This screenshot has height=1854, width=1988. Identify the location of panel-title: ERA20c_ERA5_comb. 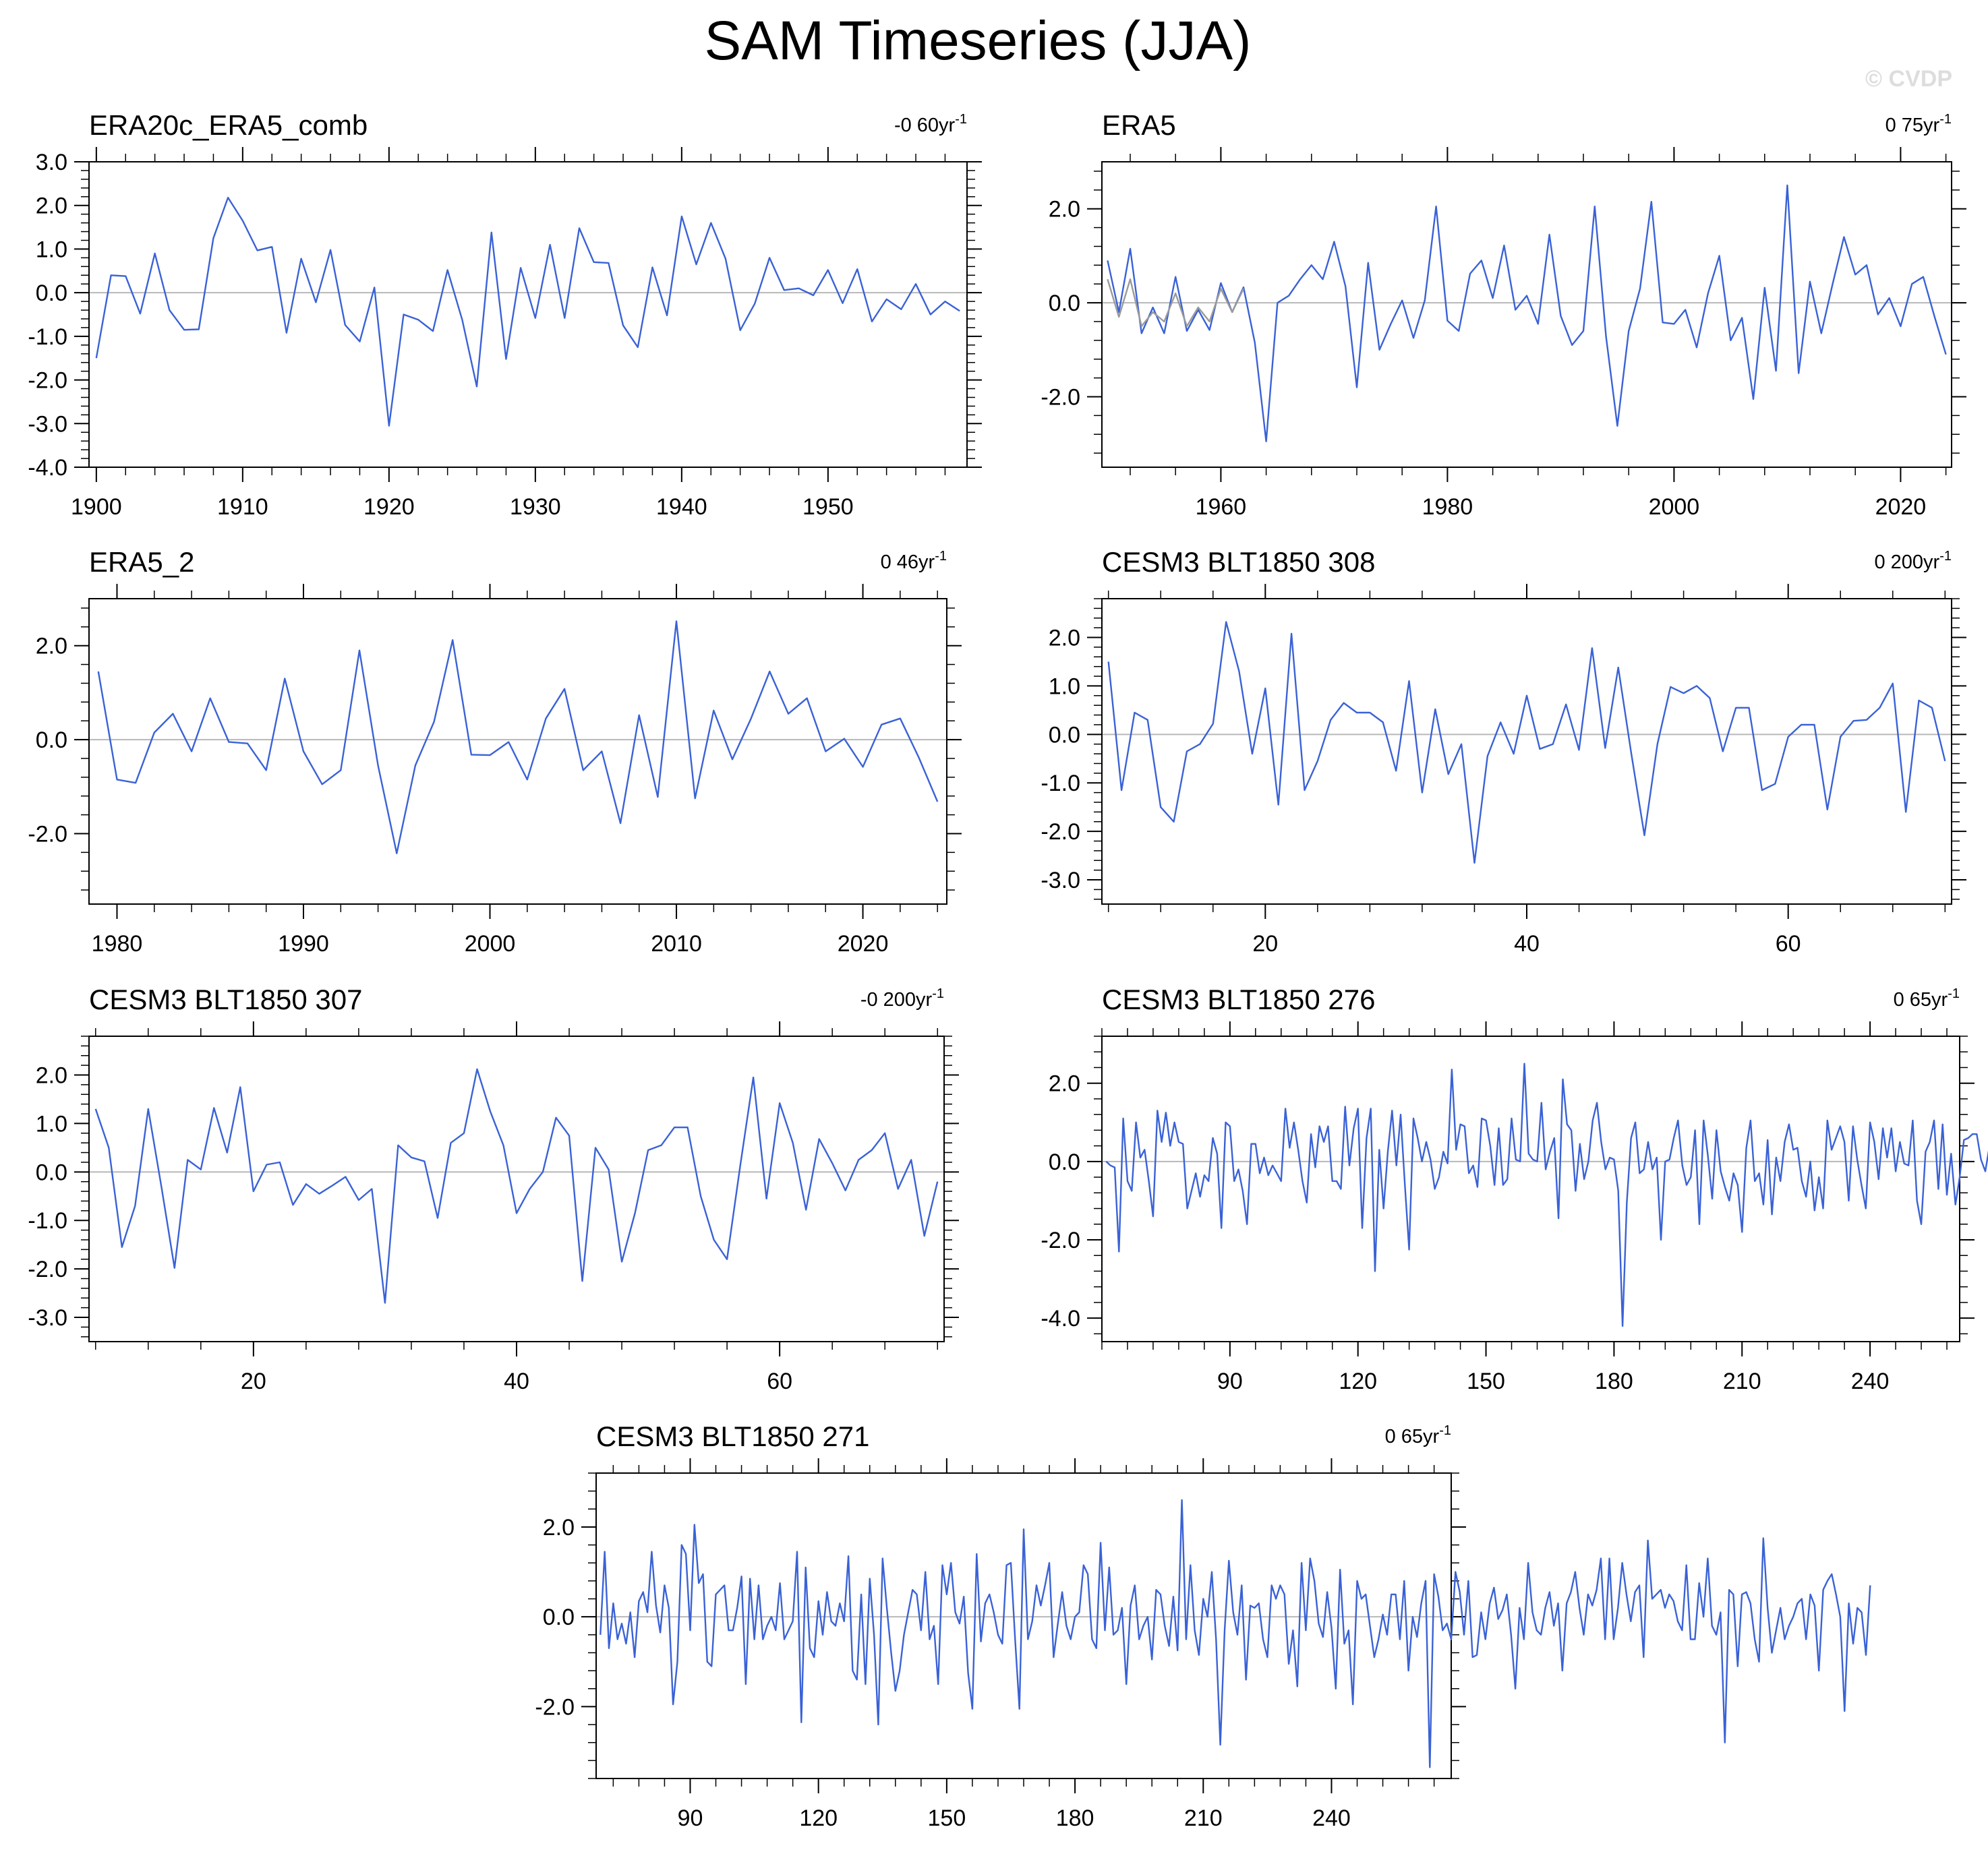
(228, 125).